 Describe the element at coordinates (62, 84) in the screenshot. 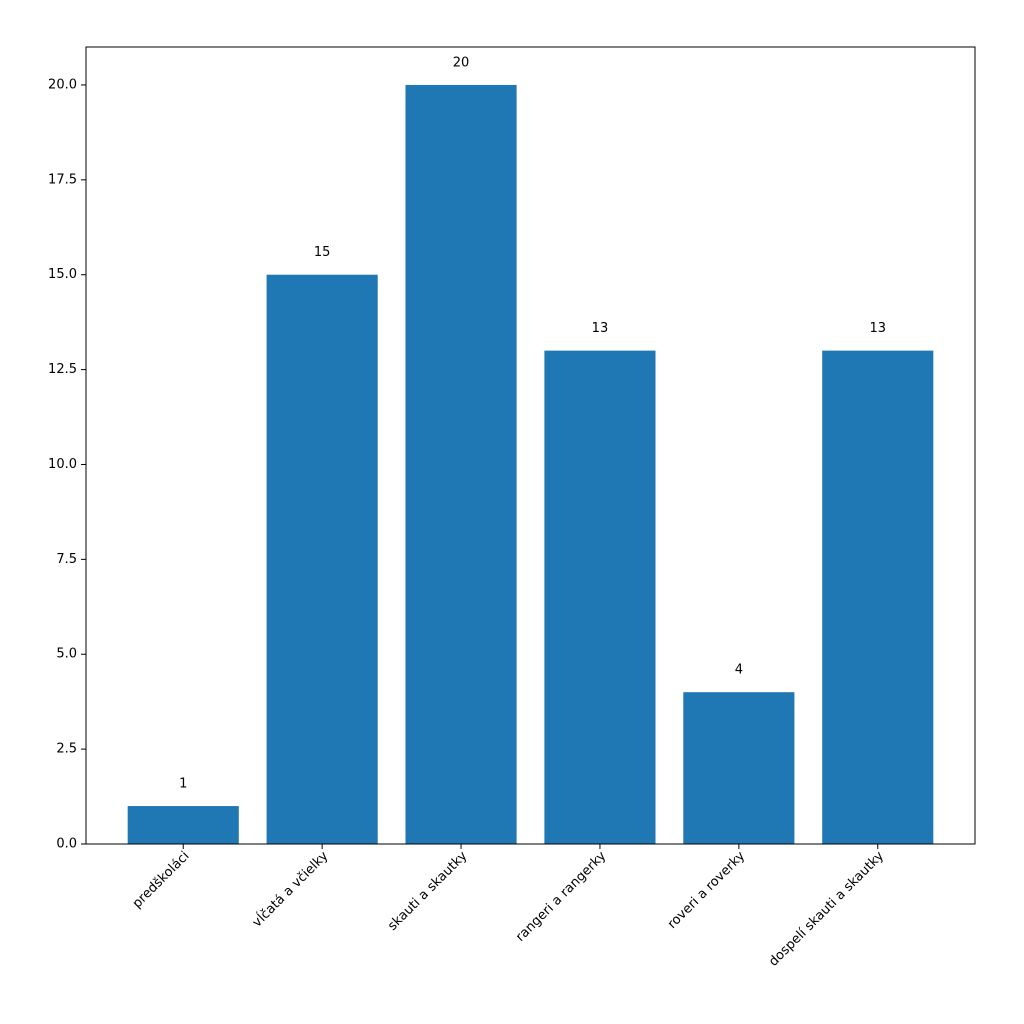

I see `y-tick-label: 20.0` at that location.